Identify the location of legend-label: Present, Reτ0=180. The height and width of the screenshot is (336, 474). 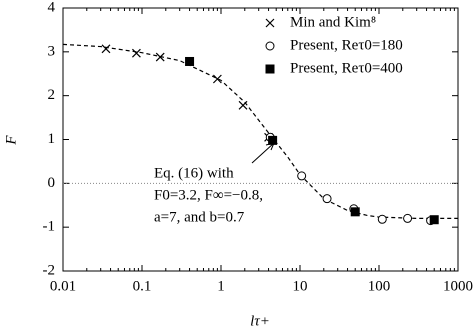
(346, 45).